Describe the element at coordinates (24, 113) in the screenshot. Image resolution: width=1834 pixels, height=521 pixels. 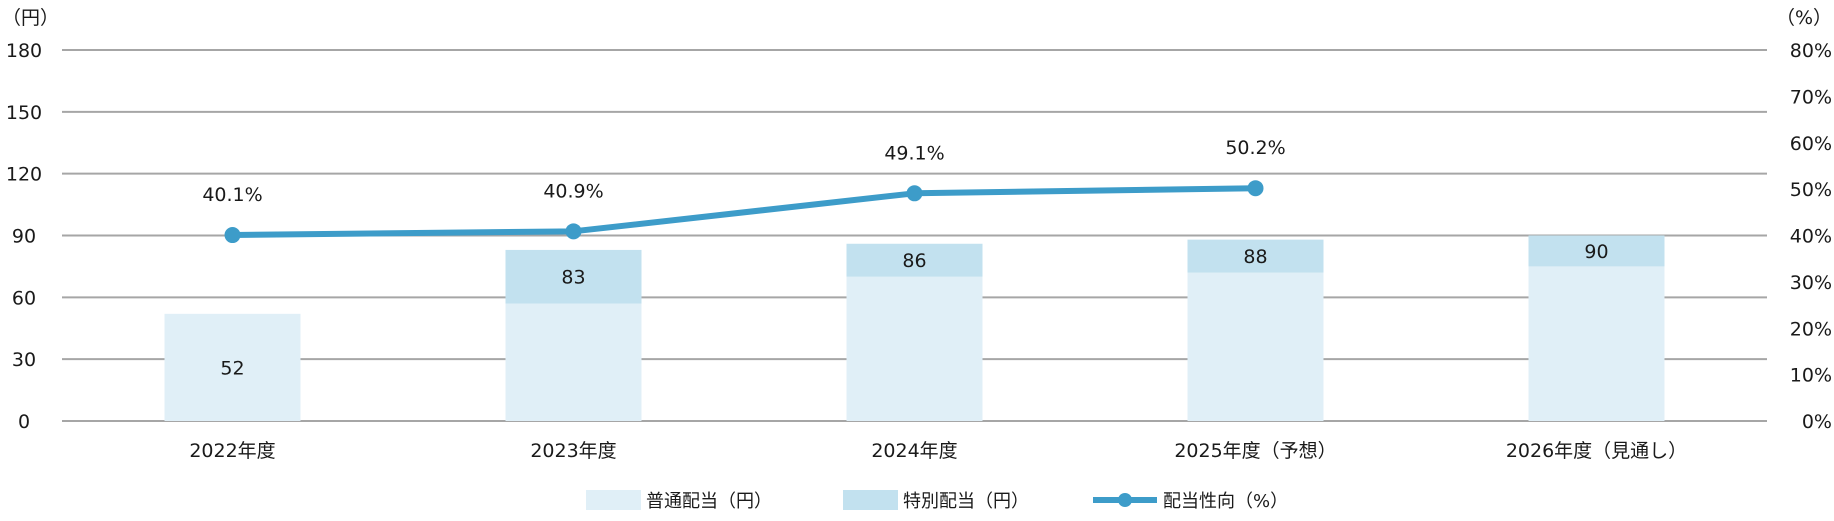
I see `y-left-tick-label: 150` at that location.